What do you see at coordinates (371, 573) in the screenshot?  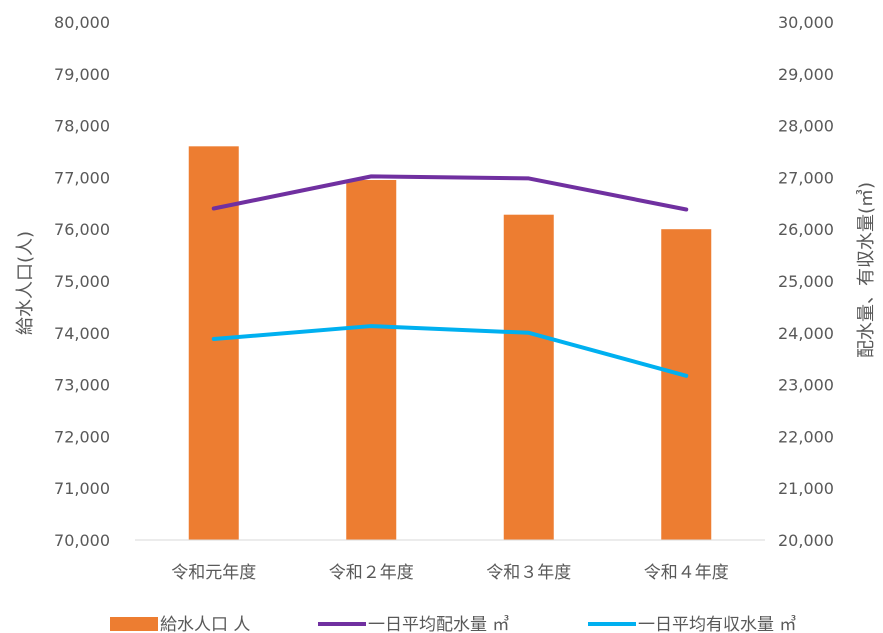 I see `category-label: 令和２年度` at bounding box center [371, 573].